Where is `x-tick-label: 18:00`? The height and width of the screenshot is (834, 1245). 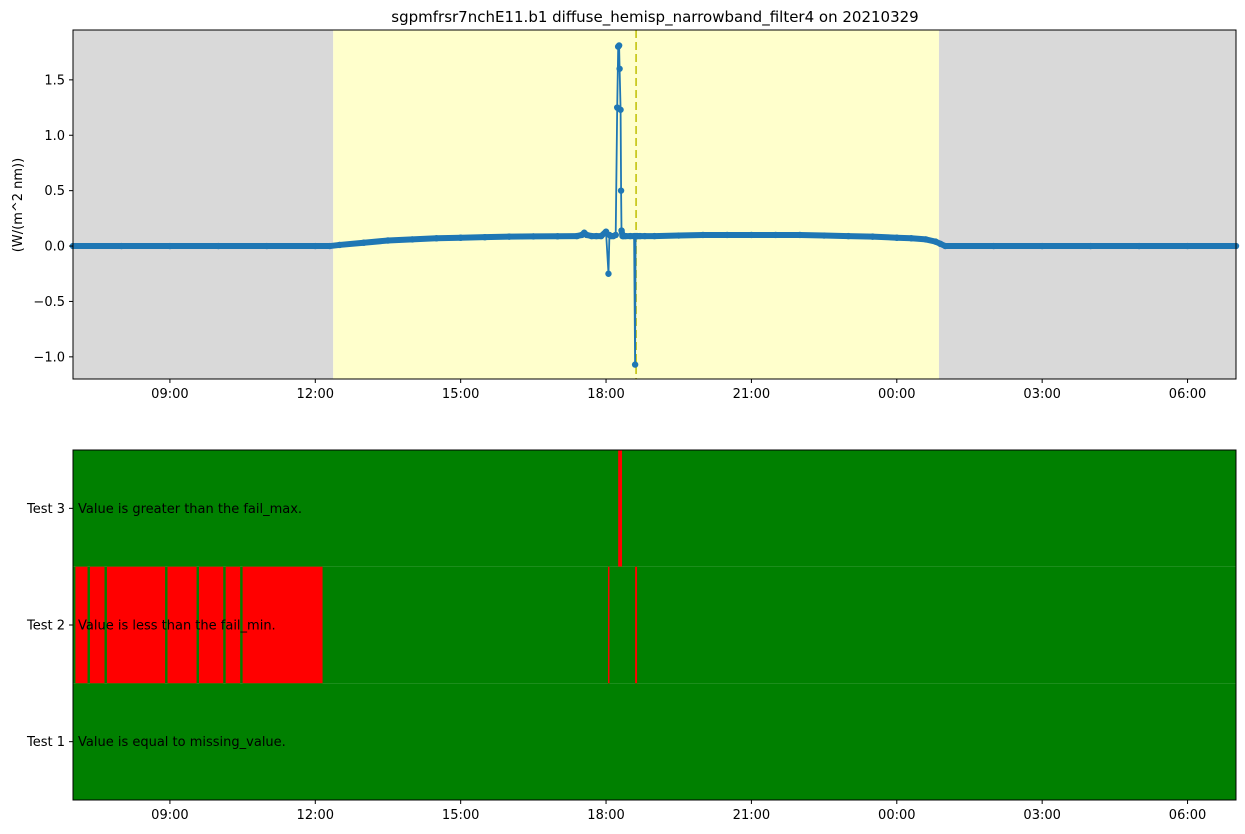 x-tick-label: 18:00 is located at coordinates (605, 394).